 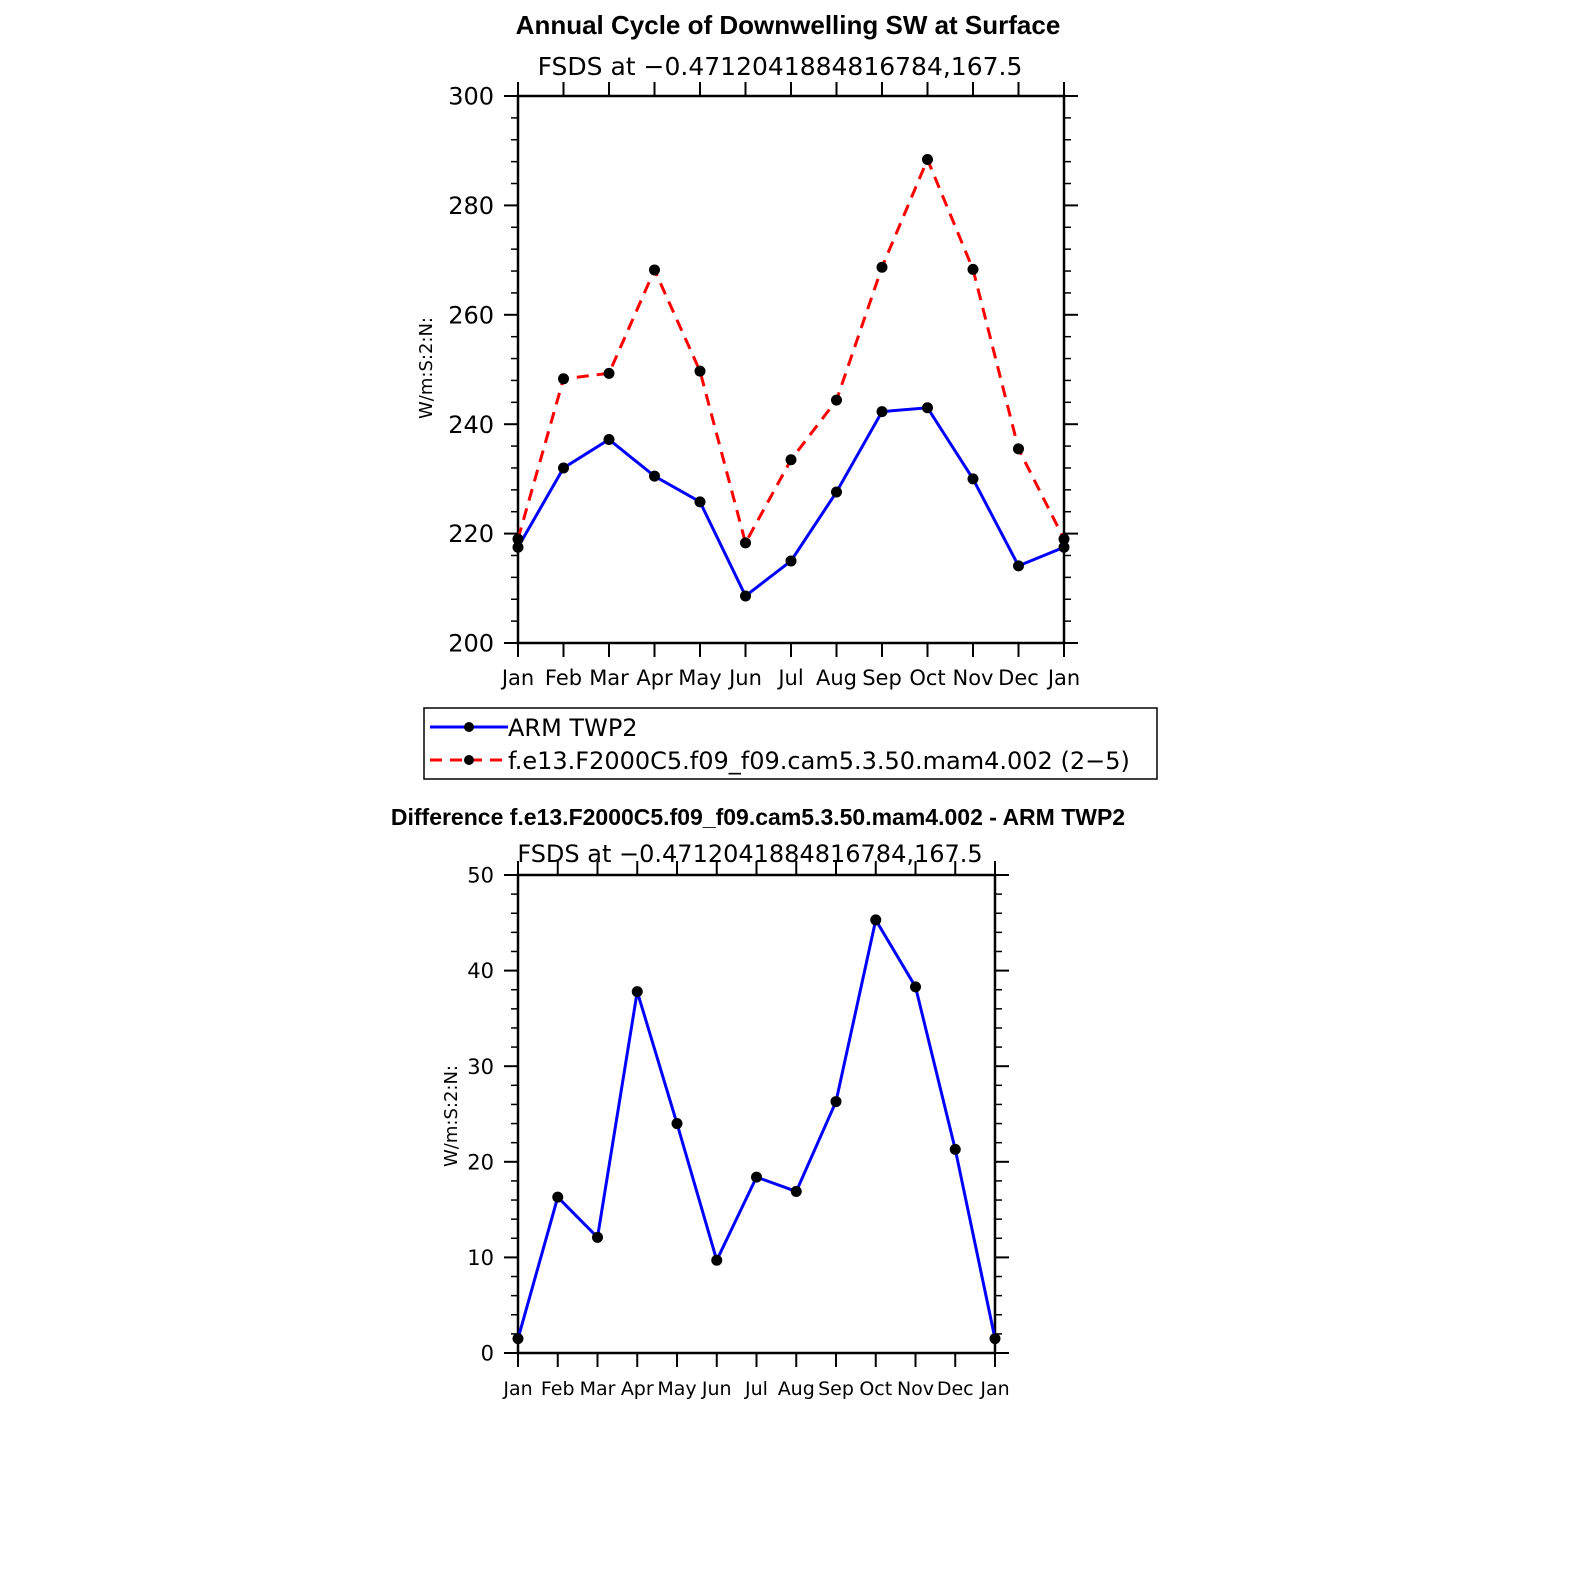 What do you see at coordinates (471, 644) in the screenshot?
I see `y-tick-label: 200` at bounding box center [471, 644].